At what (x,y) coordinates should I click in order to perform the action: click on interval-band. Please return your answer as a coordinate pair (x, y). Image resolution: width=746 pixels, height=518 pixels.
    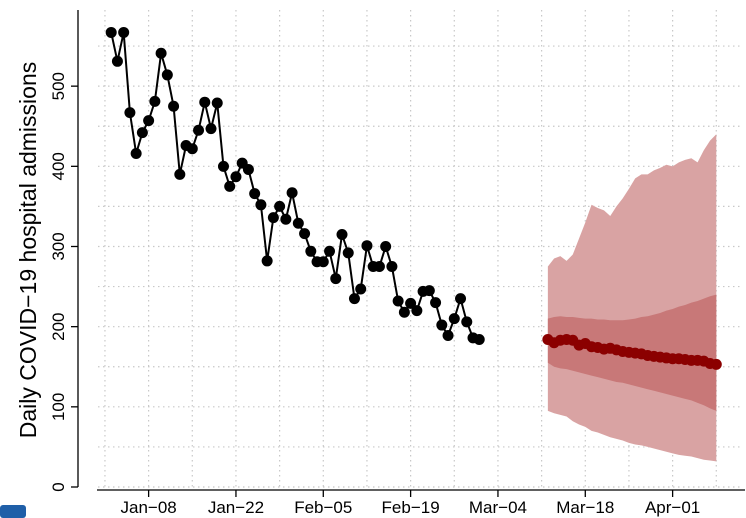
    Looking at the image, I should click on (632, 298).